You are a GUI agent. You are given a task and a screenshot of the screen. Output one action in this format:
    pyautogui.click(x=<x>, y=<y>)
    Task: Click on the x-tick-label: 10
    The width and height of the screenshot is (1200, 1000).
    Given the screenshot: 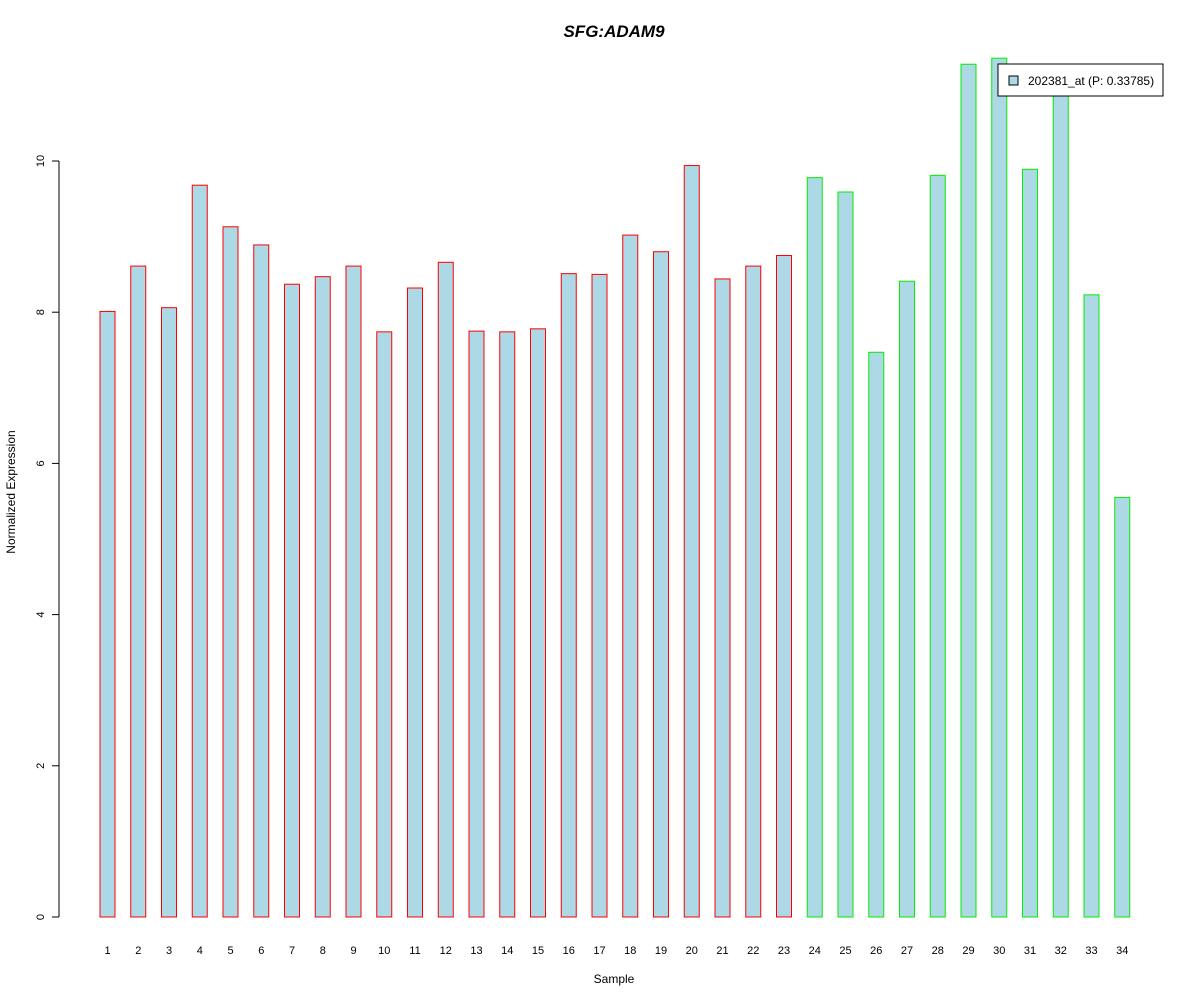 What is the action you would take?
    pyautogui.click(x=384, y=951)
    